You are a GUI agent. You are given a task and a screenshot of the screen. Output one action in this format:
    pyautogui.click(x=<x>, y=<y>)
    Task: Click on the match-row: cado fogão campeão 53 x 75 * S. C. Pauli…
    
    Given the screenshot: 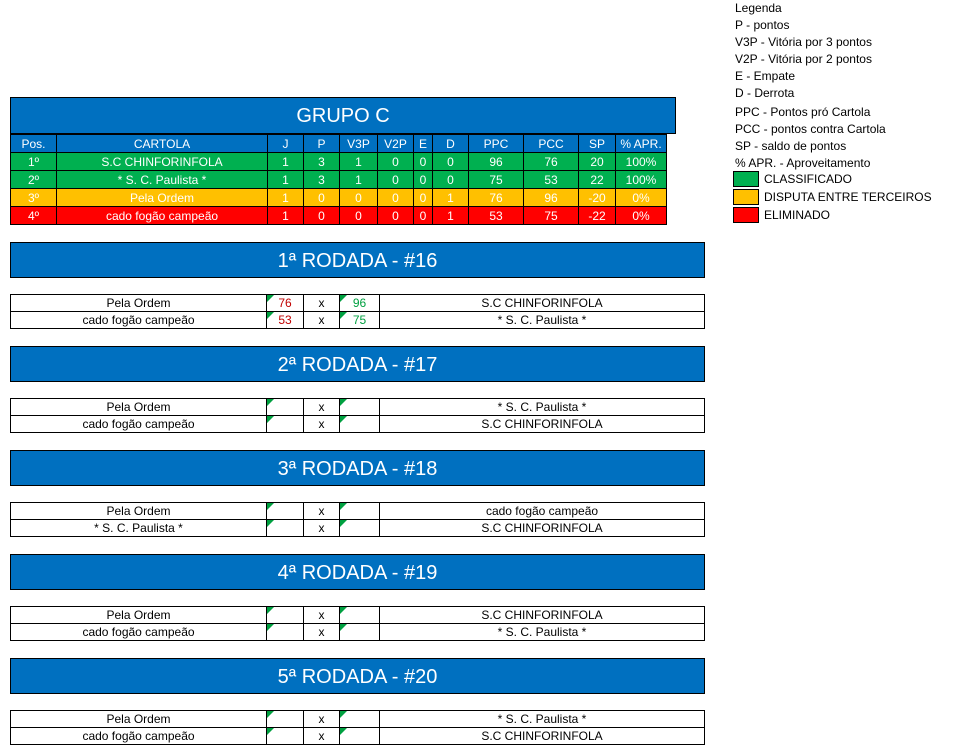 What is the action you would take?
    pyautogui.click(x=357, y=320)
    